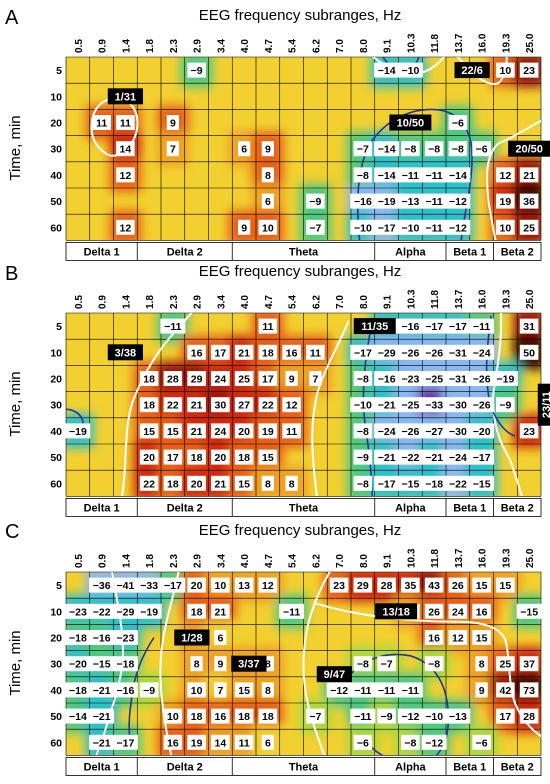 This screenshot has width=550, height=784. Describe the element at coordinates (334, 674) in the screenshot. I see `annotation-box: 9/47` at that location.